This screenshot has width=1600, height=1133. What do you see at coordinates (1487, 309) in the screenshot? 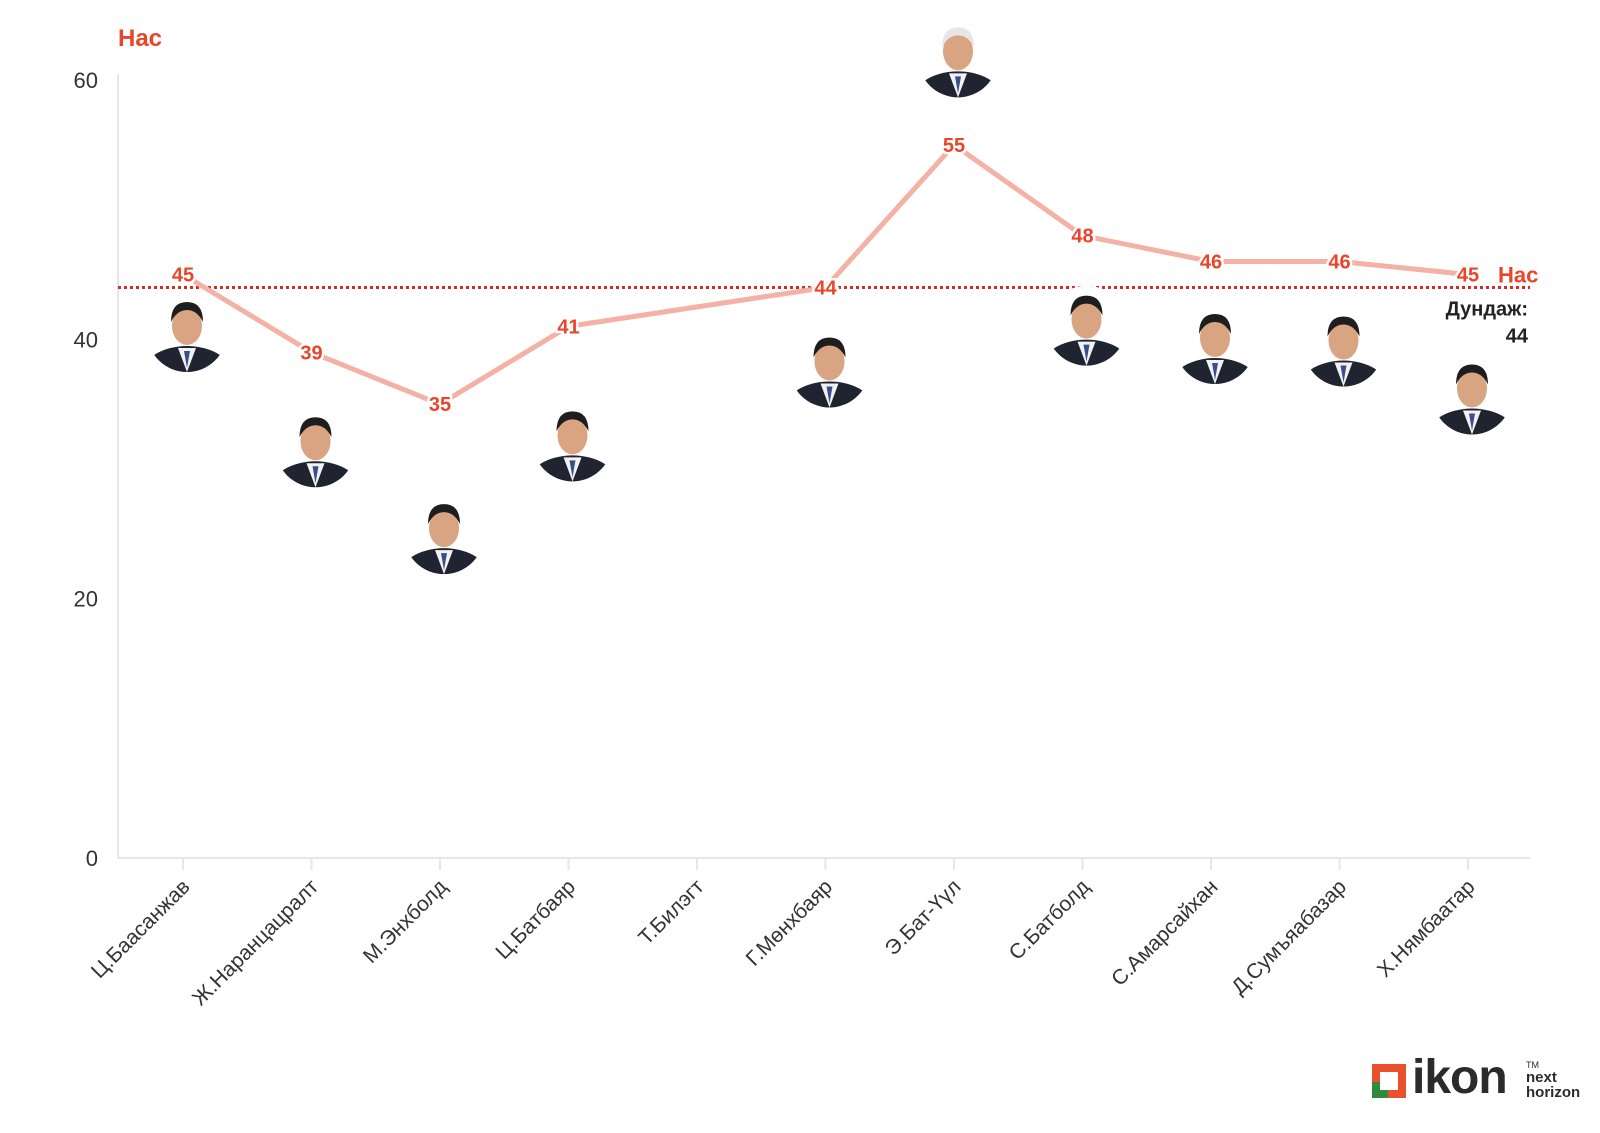
I see `average-label: Дундаж:` at bounding box center [1487, 309].